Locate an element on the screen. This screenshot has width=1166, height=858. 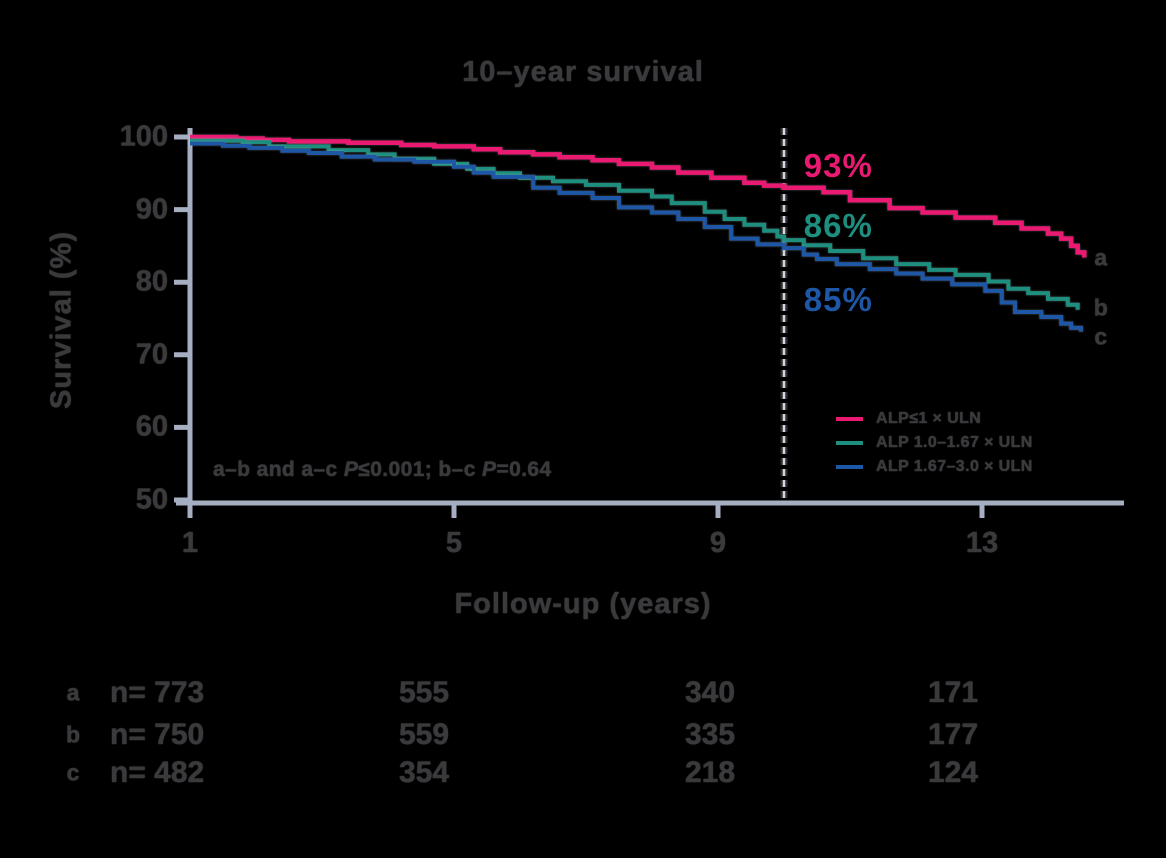
risk-value-c-0: n= 482 is located at coordinates (157, 772).